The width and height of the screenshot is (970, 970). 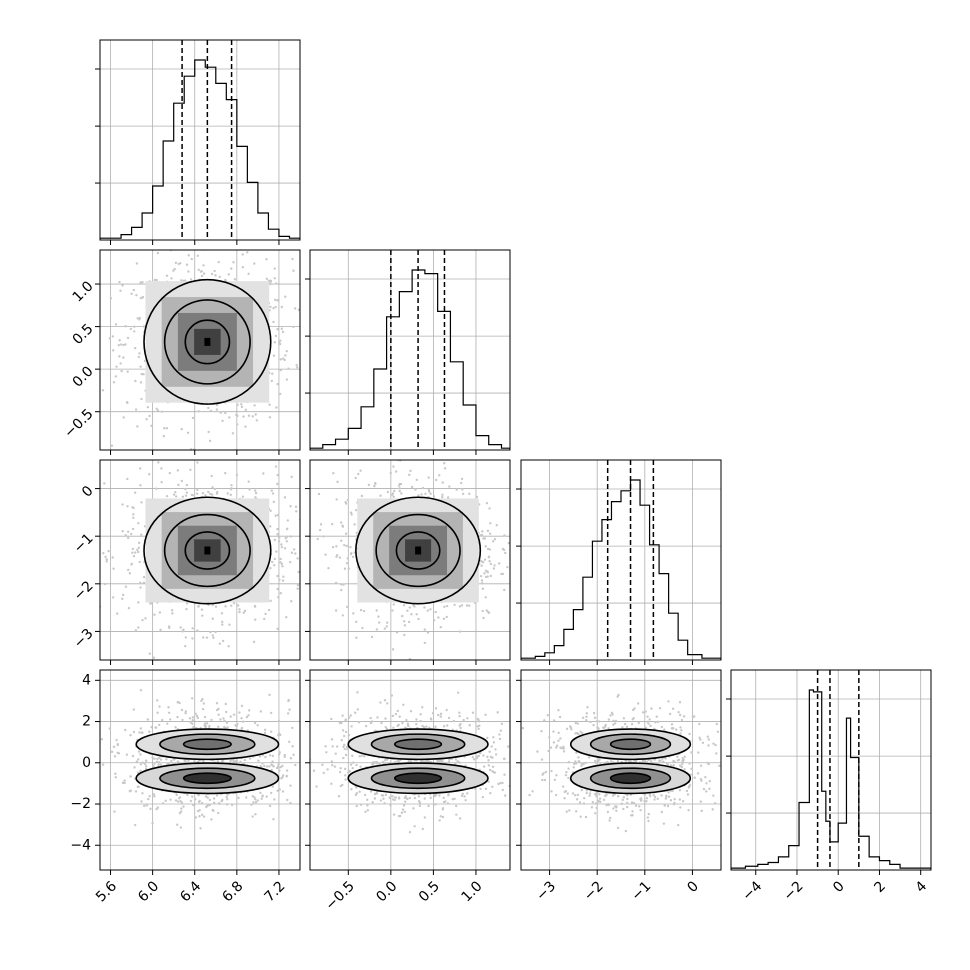 What do you see at coordinates (78, 423) in the screenshot?
I see `y-tick-label: −0.5` at bounding box center [78, 423].